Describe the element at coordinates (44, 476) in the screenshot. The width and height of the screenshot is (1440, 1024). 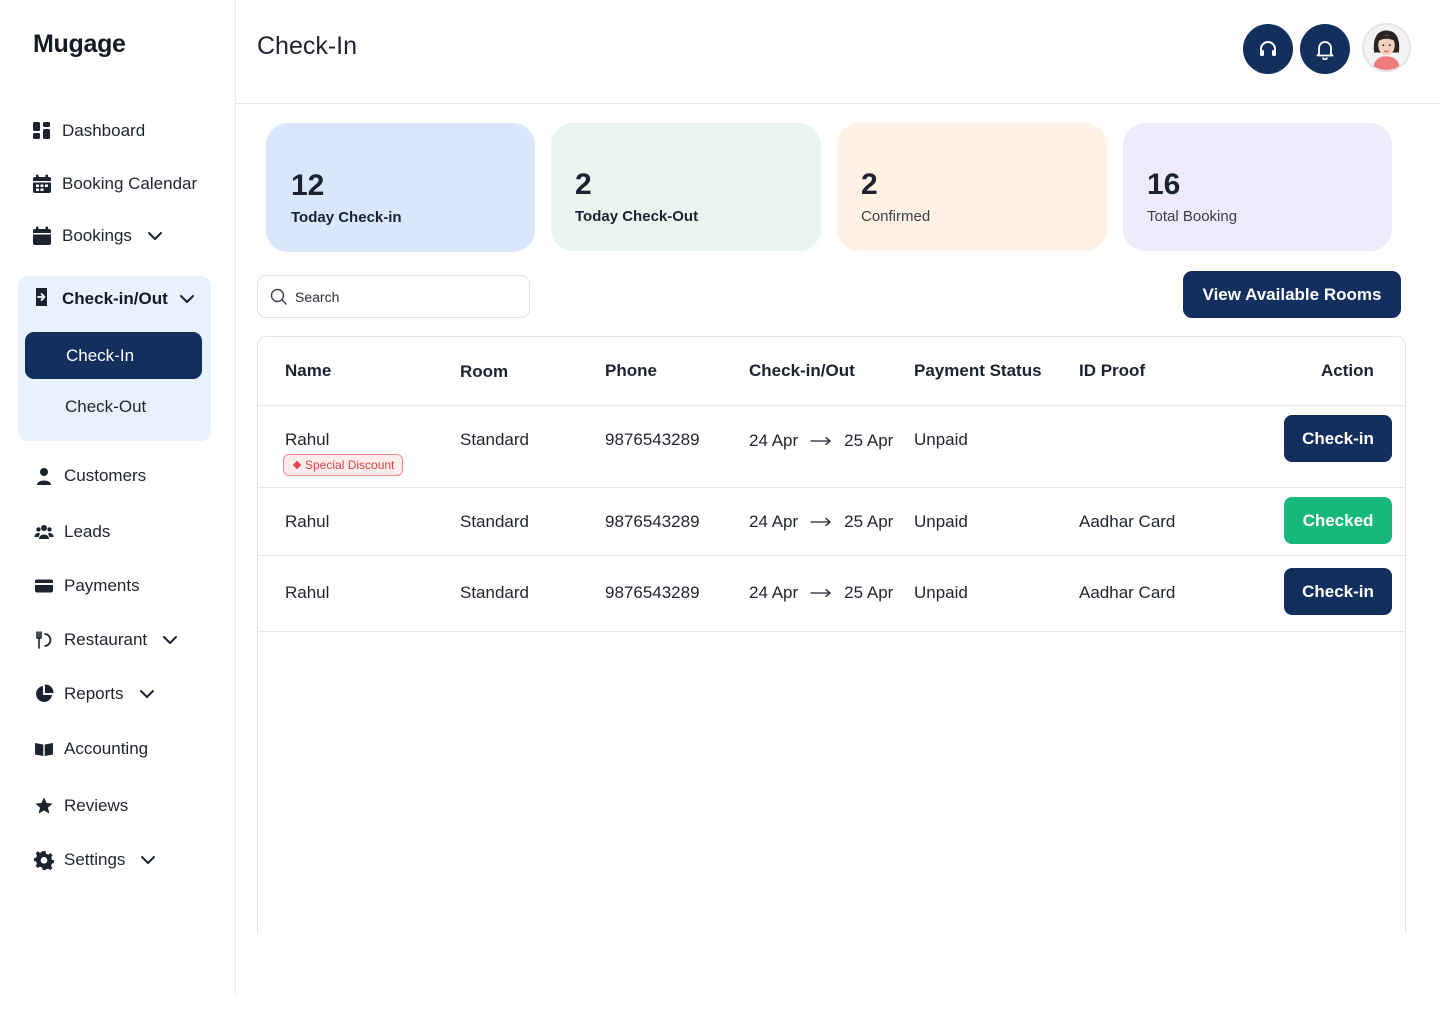
I see `user-icon` at that location.